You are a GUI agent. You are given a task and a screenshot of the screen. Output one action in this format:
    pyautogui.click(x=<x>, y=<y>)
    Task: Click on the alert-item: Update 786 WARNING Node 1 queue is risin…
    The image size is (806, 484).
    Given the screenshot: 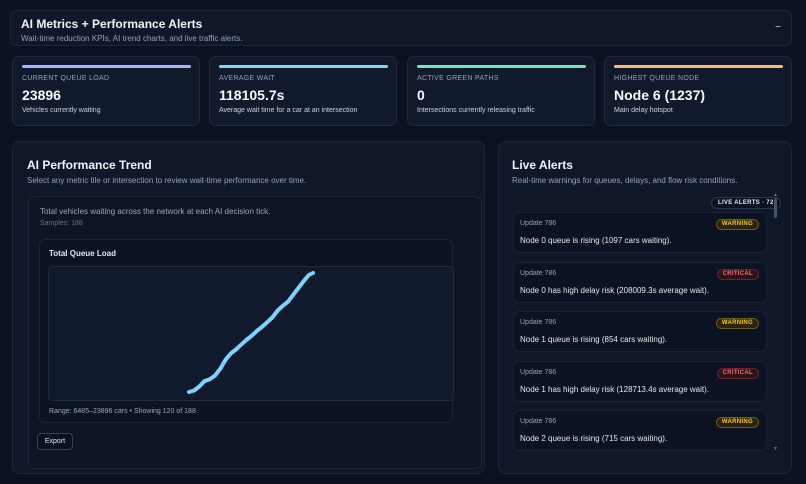 What is the action you would take?
    pyautogui.click(x=640, y=331)
    